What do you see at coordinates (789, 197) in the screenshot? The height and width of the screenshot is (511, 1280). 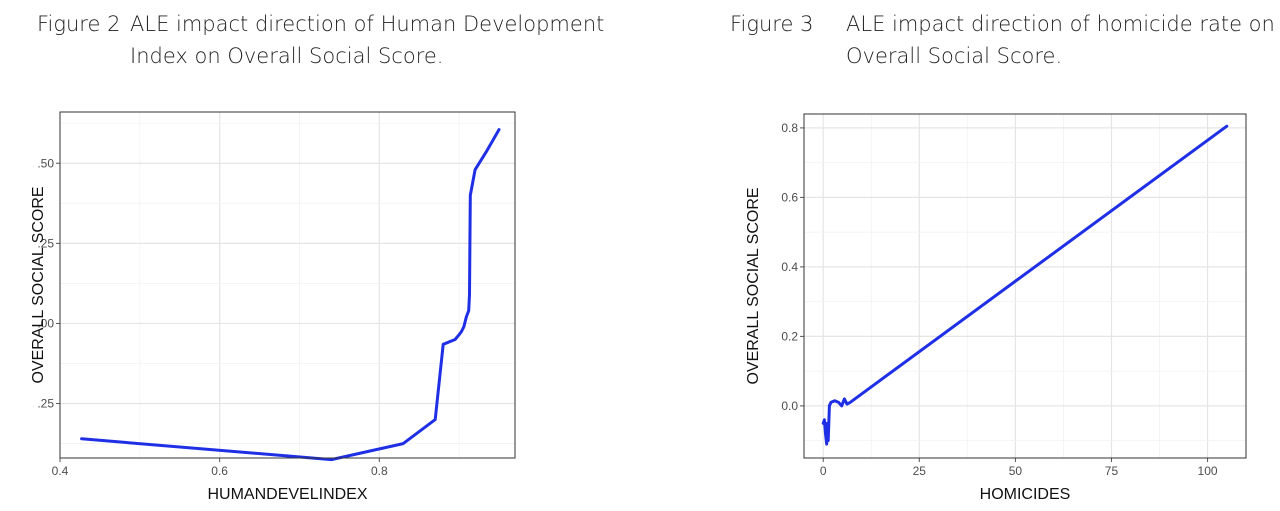 I see `y-tick-label: 0.6` at bounding box center [789, 197].